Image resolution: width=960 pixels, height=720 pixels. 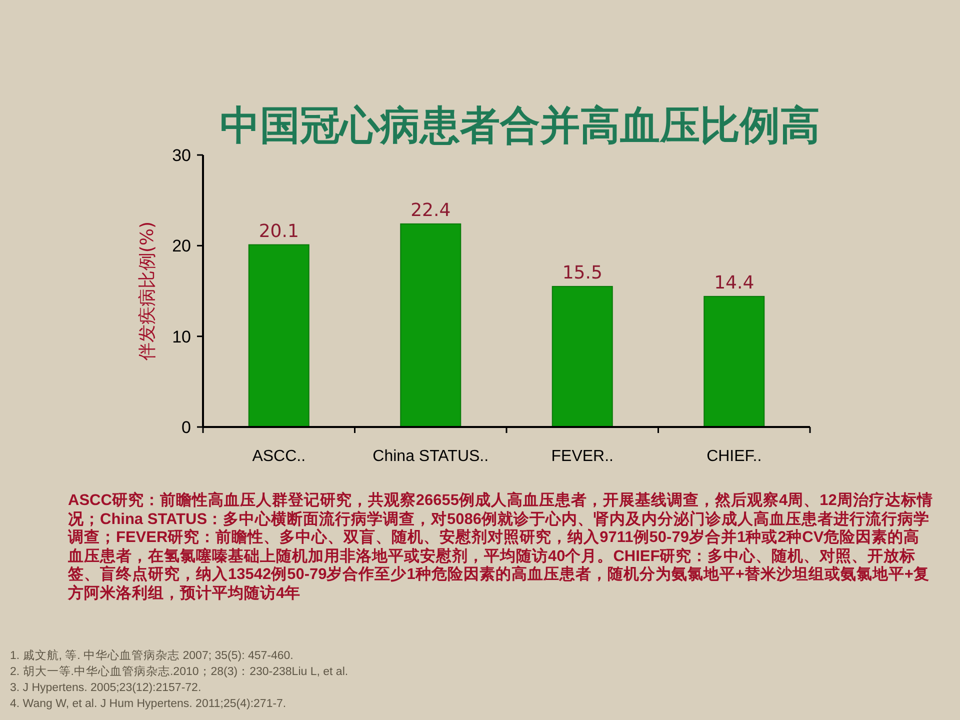 What do you see at coordinates (181, 246) in the screenshot?
I see `y-tick-label: 20` at bounding box center [181, 246].